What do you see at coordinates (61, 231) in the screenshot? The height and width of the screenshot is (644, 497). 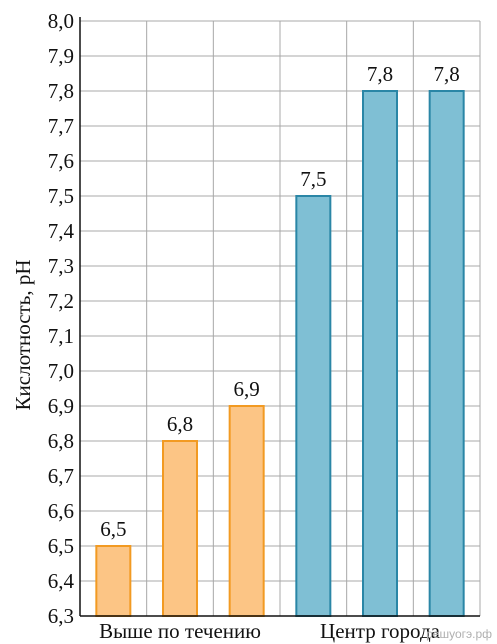 I see `y-tick-label: 7,4` at bounding box center [61, 231].